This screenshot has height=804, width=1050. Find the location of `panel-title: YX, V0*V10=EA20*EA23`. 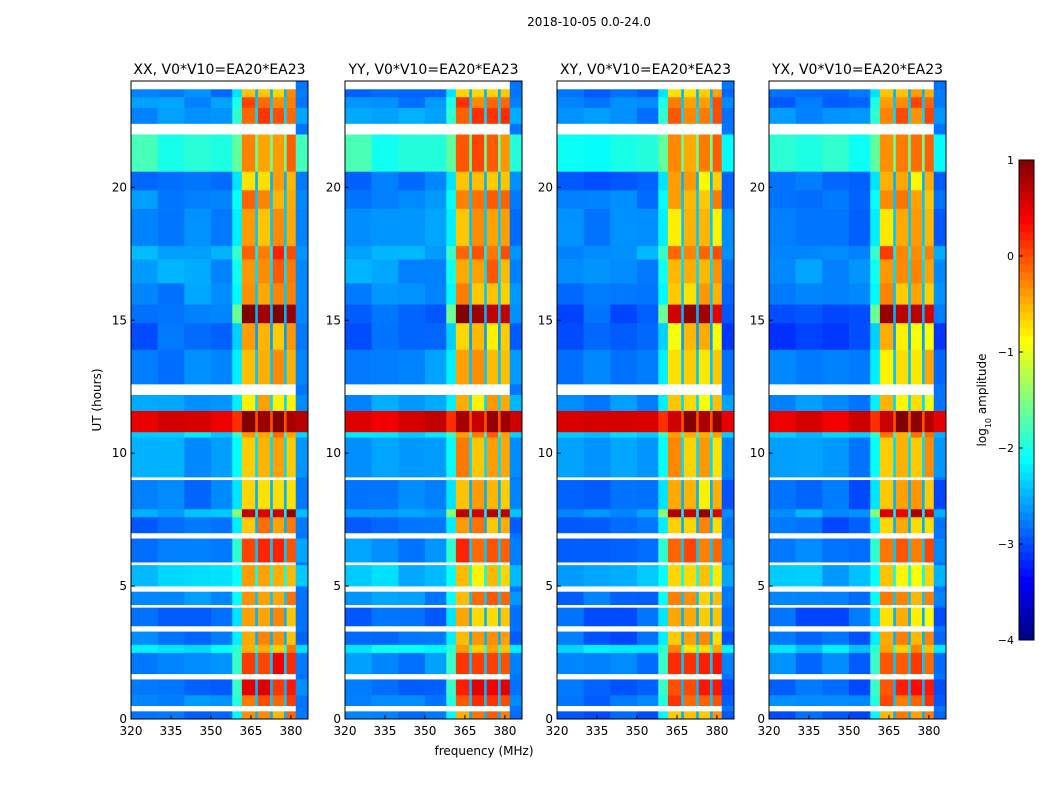

panel-title: YX, V0*V10=EA20*EA23 is located at coordinates (857, 70).